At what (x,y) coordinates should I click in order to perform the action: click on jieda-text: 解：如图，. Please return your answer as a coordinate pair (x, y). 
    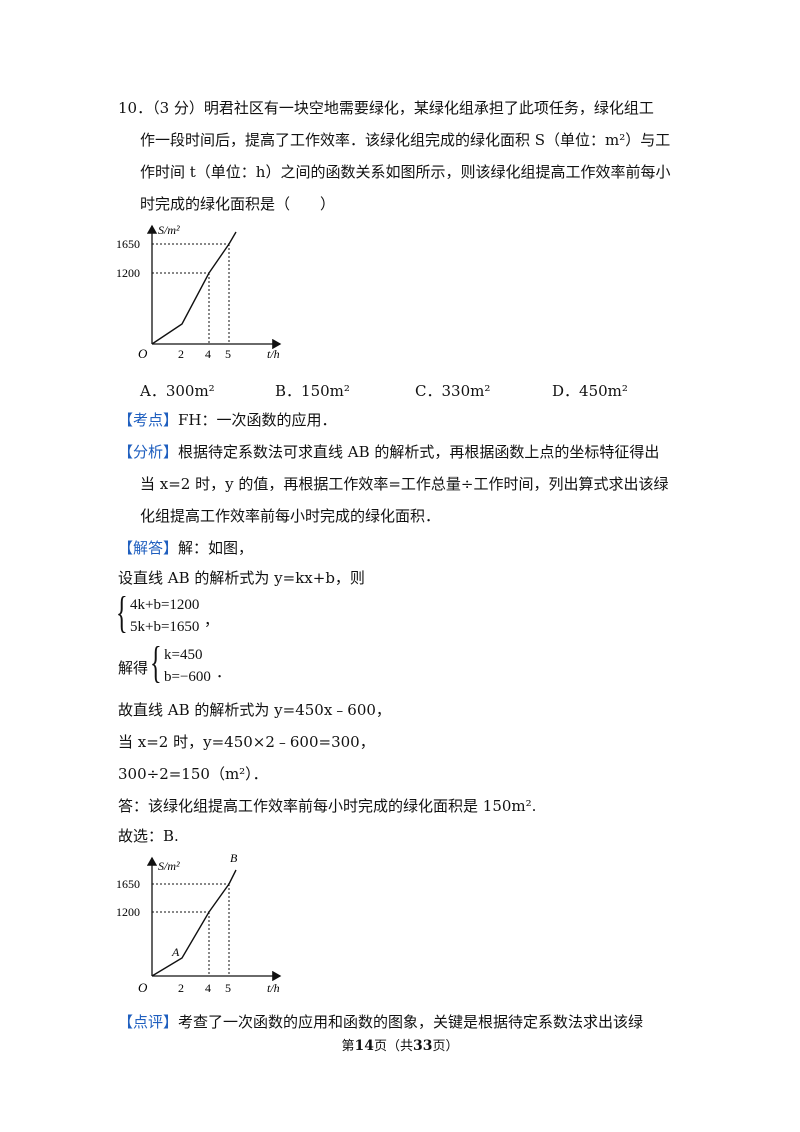
    Looking at the image, I should click on (216, 548).